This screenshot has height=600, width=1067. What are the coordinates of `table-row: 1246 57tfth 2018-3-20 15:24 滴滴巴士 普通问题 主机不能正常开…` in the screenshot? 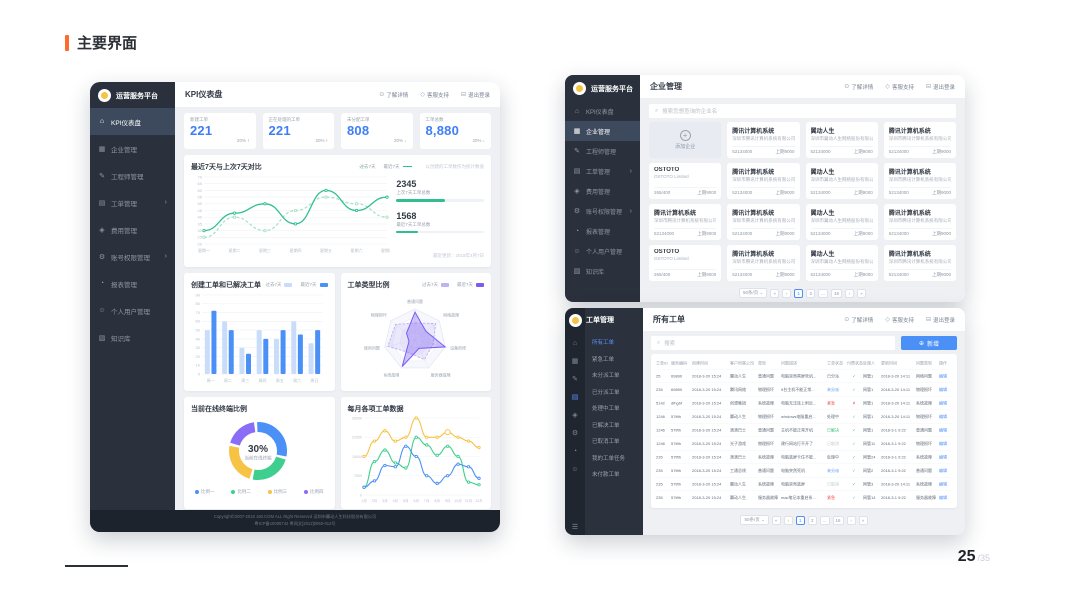 It's located at (804, 430).